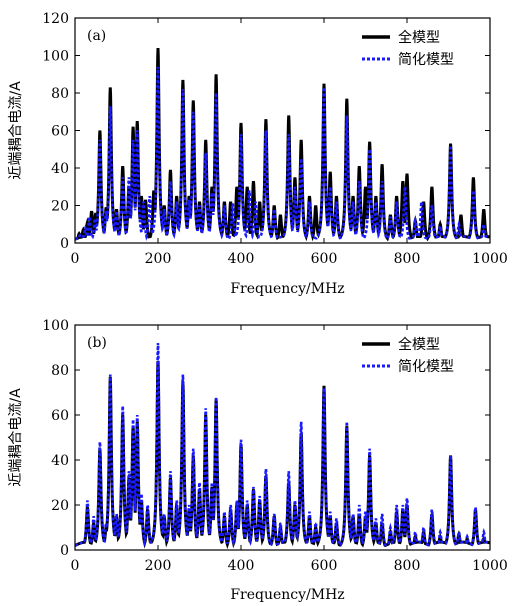 The height and width of the screenshot is (606, 518). Describe the element at coordinates (55, 19) in the screenshot. I see `y-tick-label: 120` at that location.